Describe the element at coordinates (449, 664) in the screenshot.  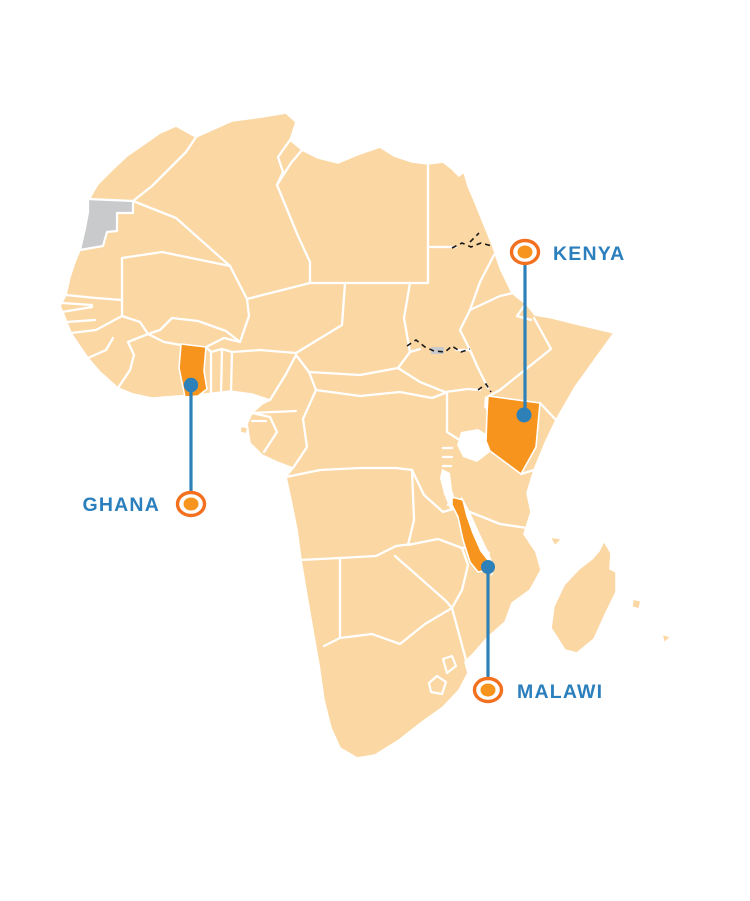
I see `eswatini-outline` at that location.